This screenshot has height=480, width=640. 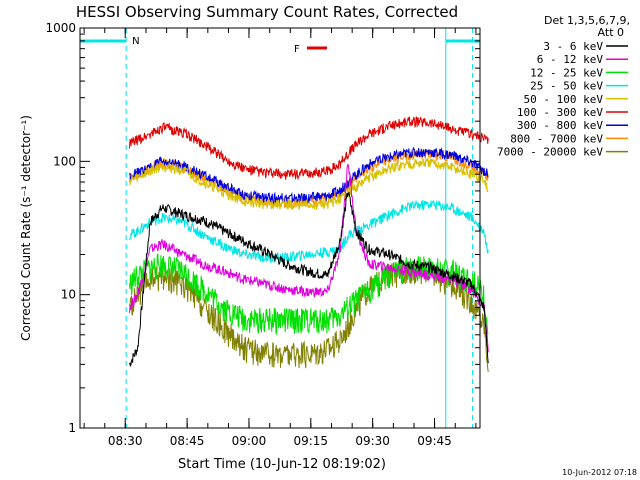 I want to click on x-tick-label: 09:00, so click(x=249, y=441).